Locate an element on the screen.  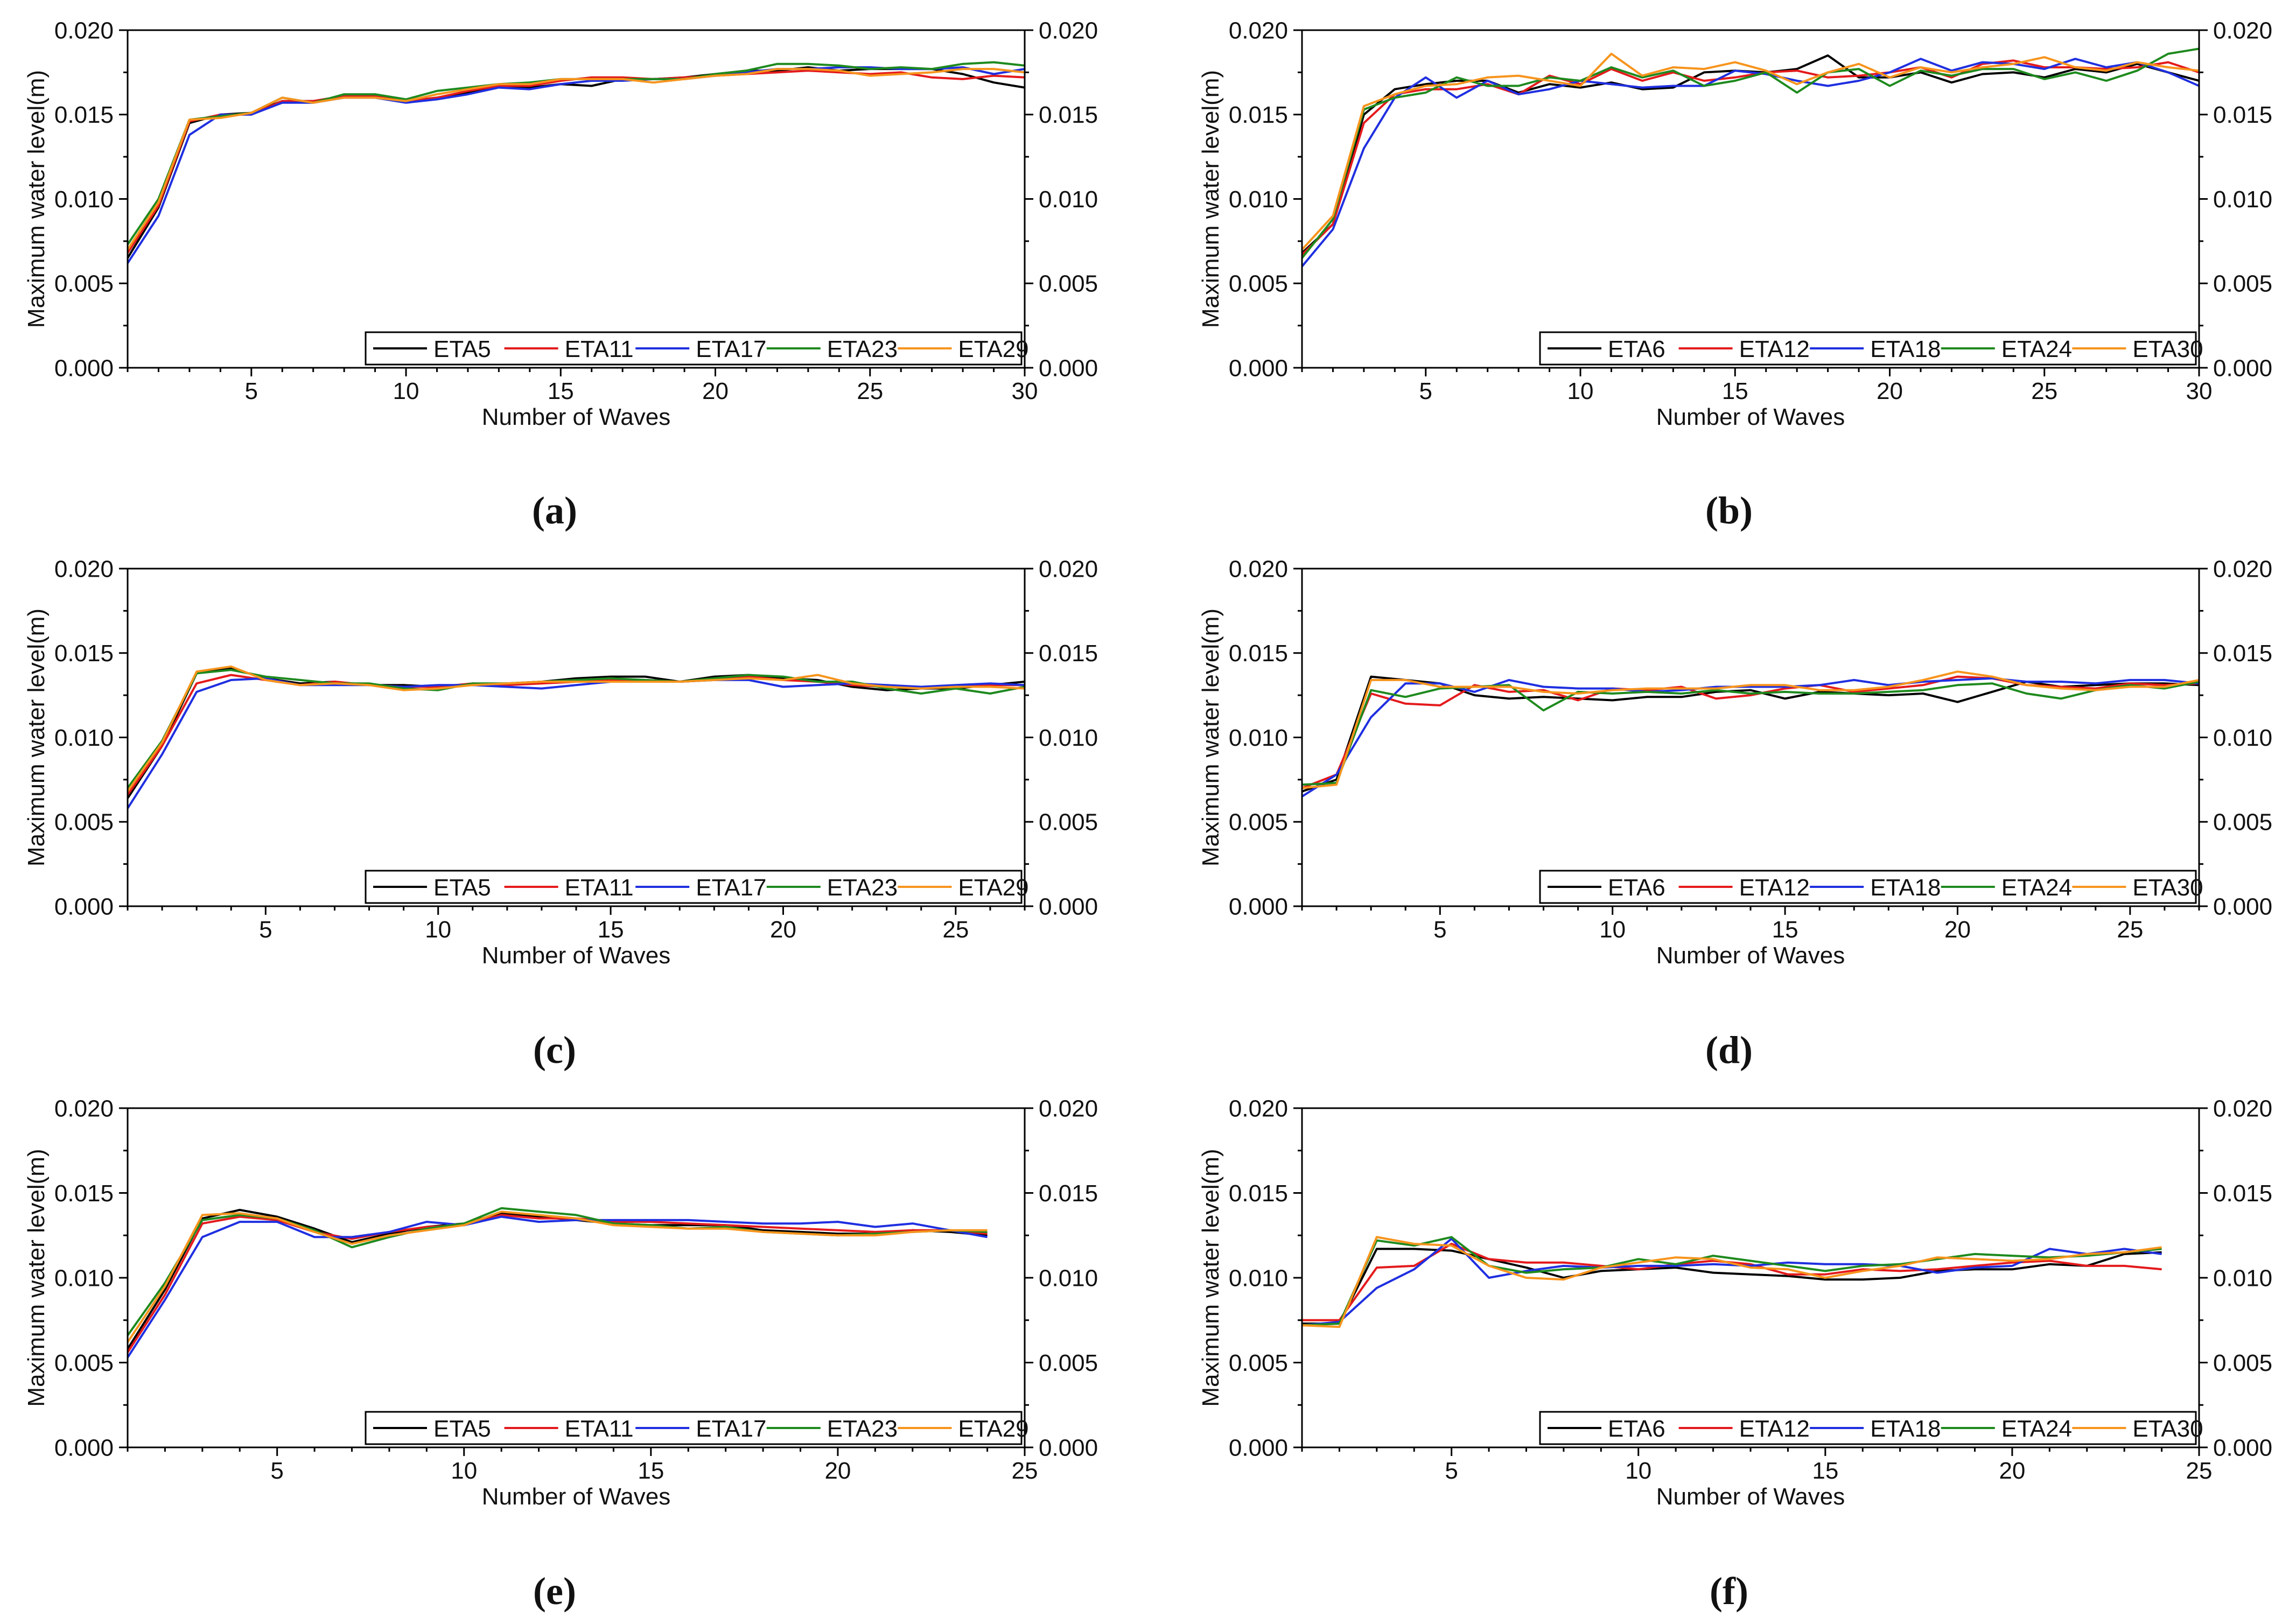
panel-caption: (e) is located at coordinates (554, 1591).